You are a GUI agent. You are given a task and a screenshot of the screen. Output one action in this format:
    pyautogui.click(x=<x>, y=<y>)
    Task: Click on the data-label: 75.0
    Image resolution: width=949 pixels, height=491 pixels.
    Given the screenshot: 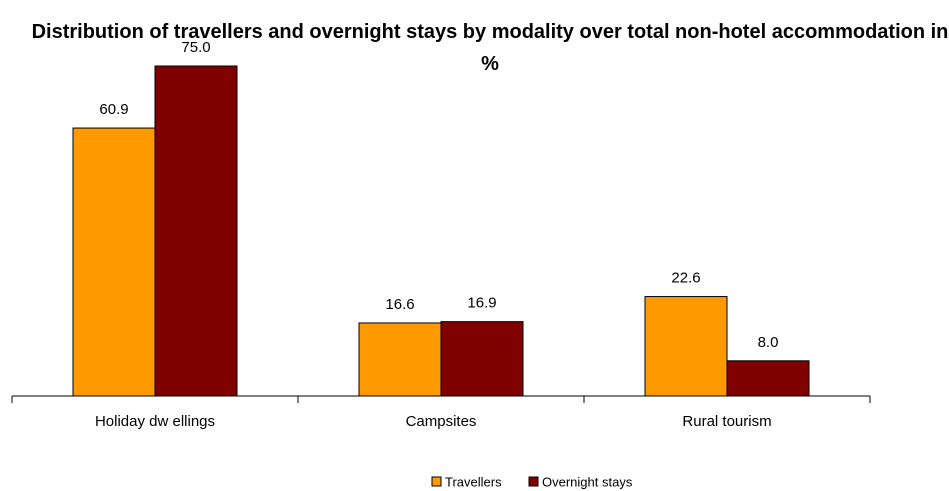 What is the action you would take?
    pyautogui.click(x=195, y=47)
    